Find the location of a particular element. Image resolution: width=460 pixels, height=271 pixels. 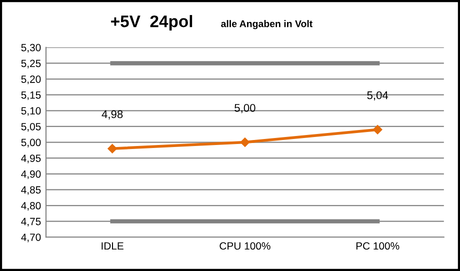

y-tick-label: 5,00 is located at coordinates (31, 143).